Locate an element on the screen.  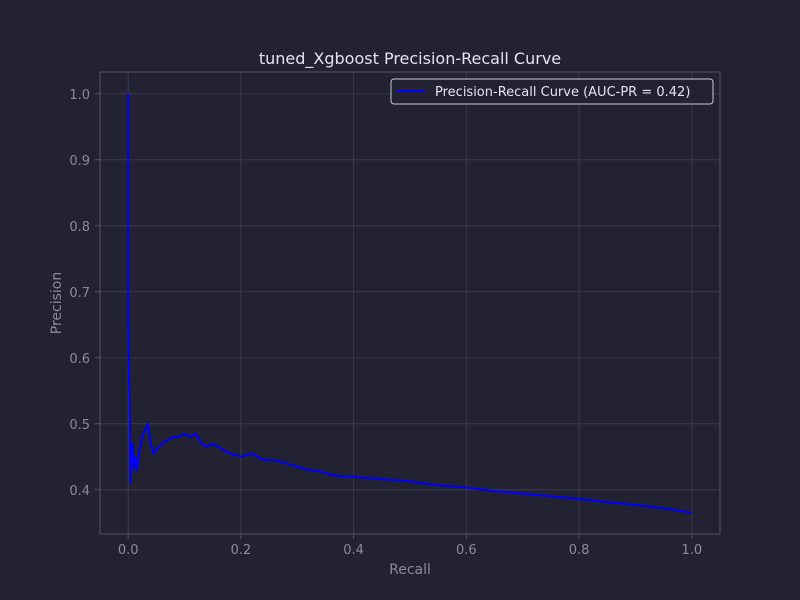
chart-title: tuned_Xgboost Precision-Recall Curve is located at coordinates (410, 59).